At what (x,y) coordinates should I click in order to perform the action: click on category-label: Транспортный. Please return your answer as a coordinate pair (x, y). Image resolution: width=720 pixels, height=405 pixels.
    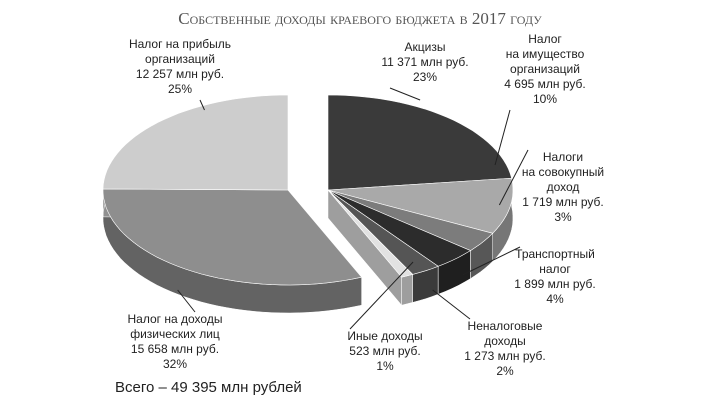
    Looking at the image, I should click on (555, 254).